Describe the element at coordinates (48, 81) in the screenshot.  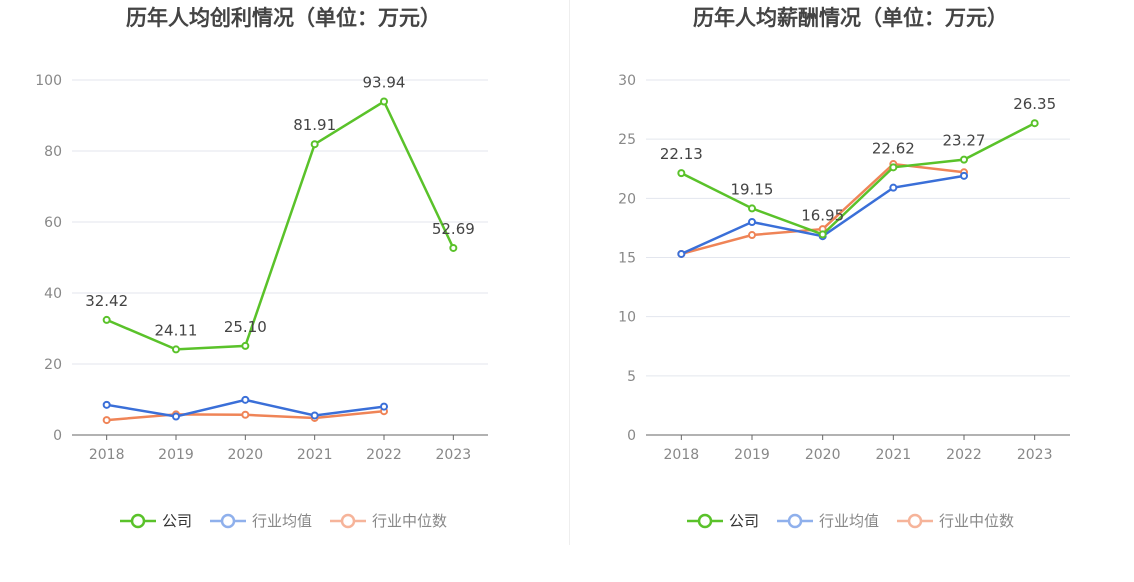
I see `y-tick-label: 100` at that location.